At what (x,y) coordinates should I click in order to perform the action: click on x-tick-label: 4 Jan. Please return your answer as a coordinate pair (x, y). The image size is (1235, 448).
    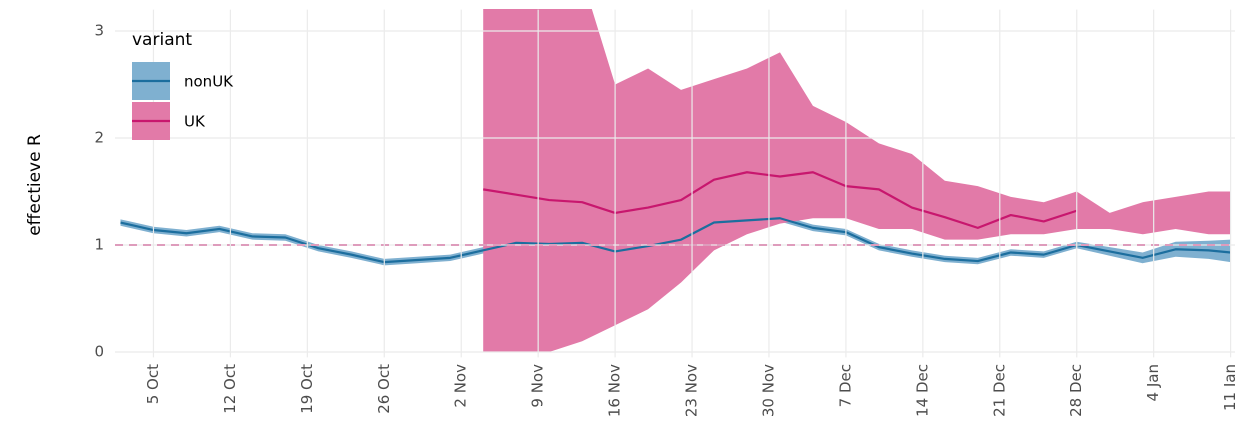
    Looking at the image, I should click on (1153, 382).